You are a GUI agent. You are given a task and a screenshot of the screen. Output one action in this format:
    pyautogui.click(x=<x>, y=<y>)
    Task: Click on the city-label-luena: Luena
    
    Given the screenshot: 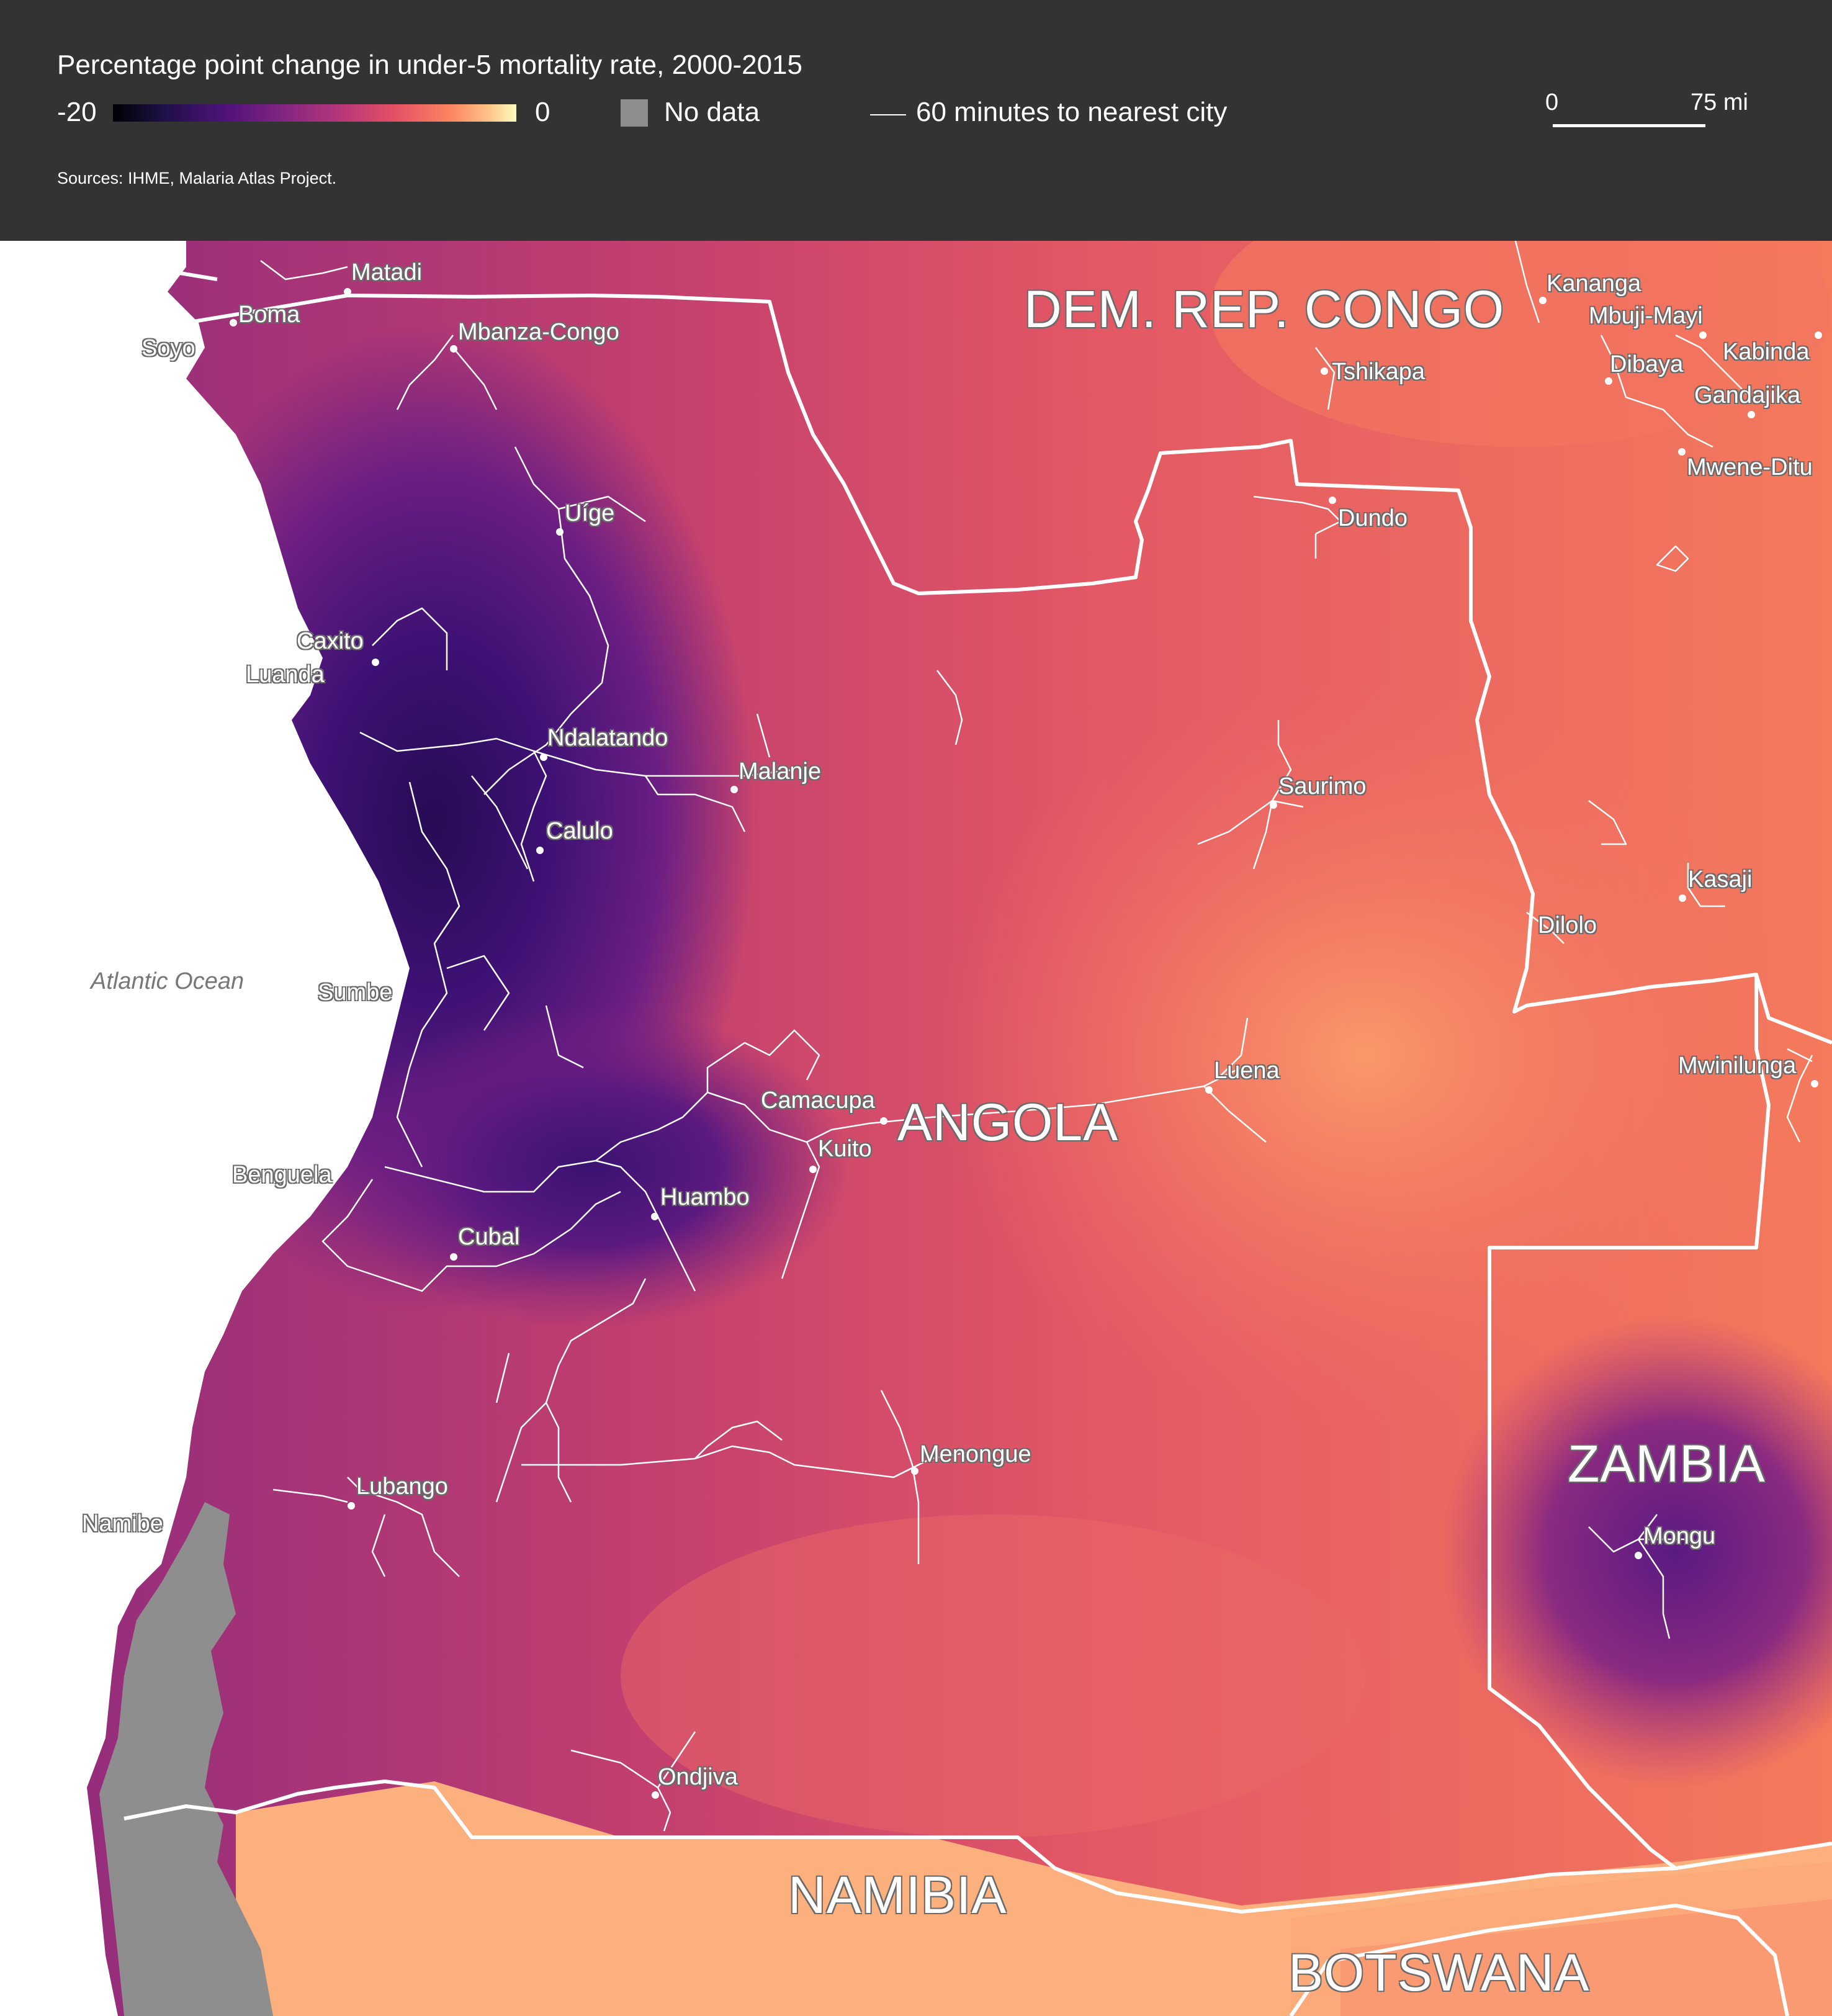 What is the action you would take?
    pyautogui.click(x=1247, y=1071)
    